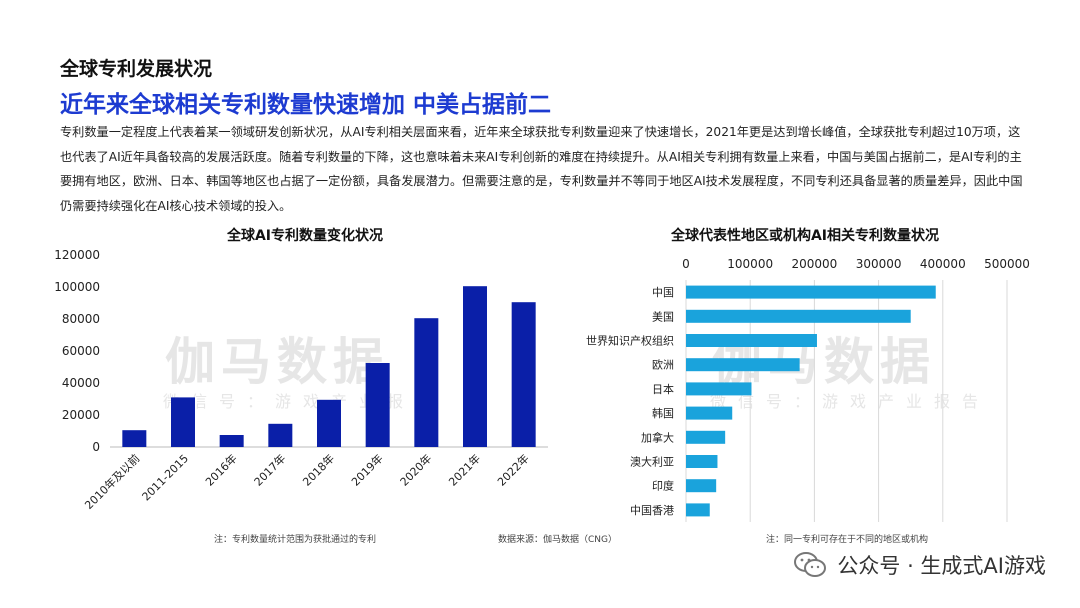  I want to click on y-tick-label: 欧洲, so click(663, 365).